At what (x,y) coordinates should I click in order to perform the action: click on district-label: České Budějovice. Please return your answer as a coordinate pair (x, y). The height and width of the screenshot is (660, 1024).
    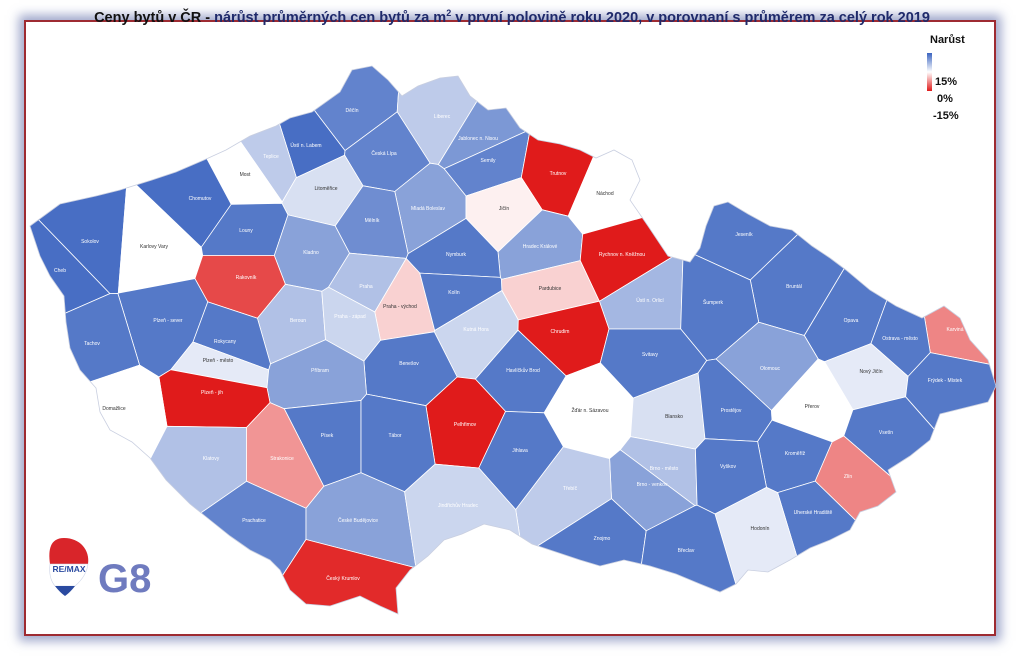
    Looking at the image, I should click on (358, 520).